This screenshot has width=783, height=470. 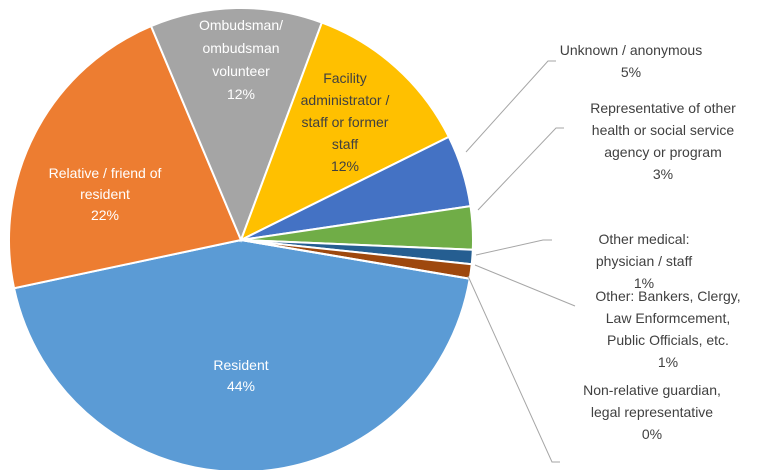 I want to click on label-line: Other medical:, so click(x=643, y=239).